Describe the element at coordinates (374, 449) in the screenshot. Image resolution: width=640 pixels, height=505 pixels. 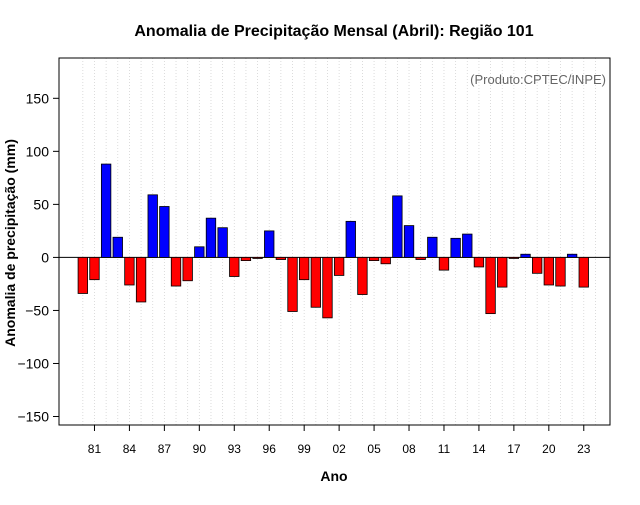
I see `x-tick-label: 05` at that location.